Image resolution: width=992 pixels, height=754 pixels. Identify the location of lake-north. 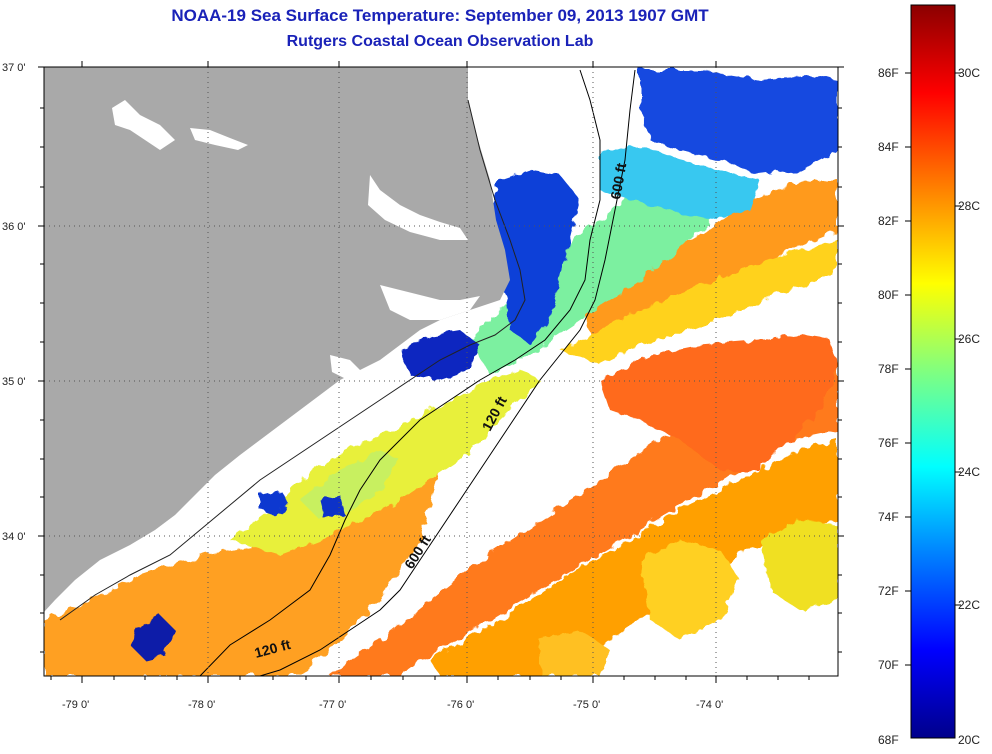
(143, 125).